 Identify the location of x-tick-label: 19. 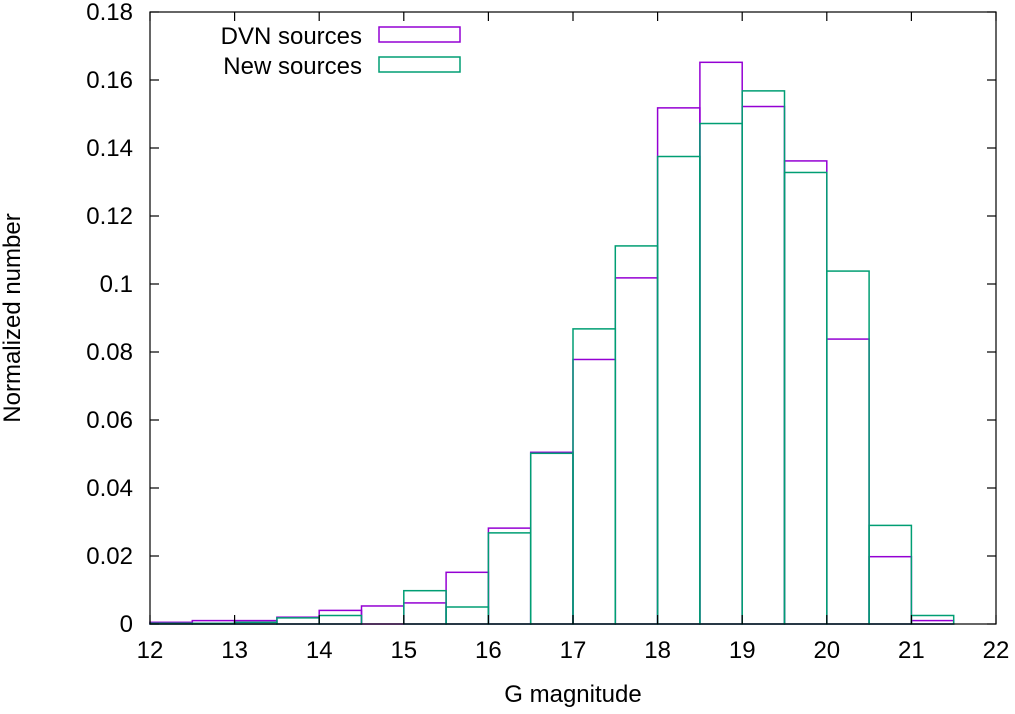
(742, 650).